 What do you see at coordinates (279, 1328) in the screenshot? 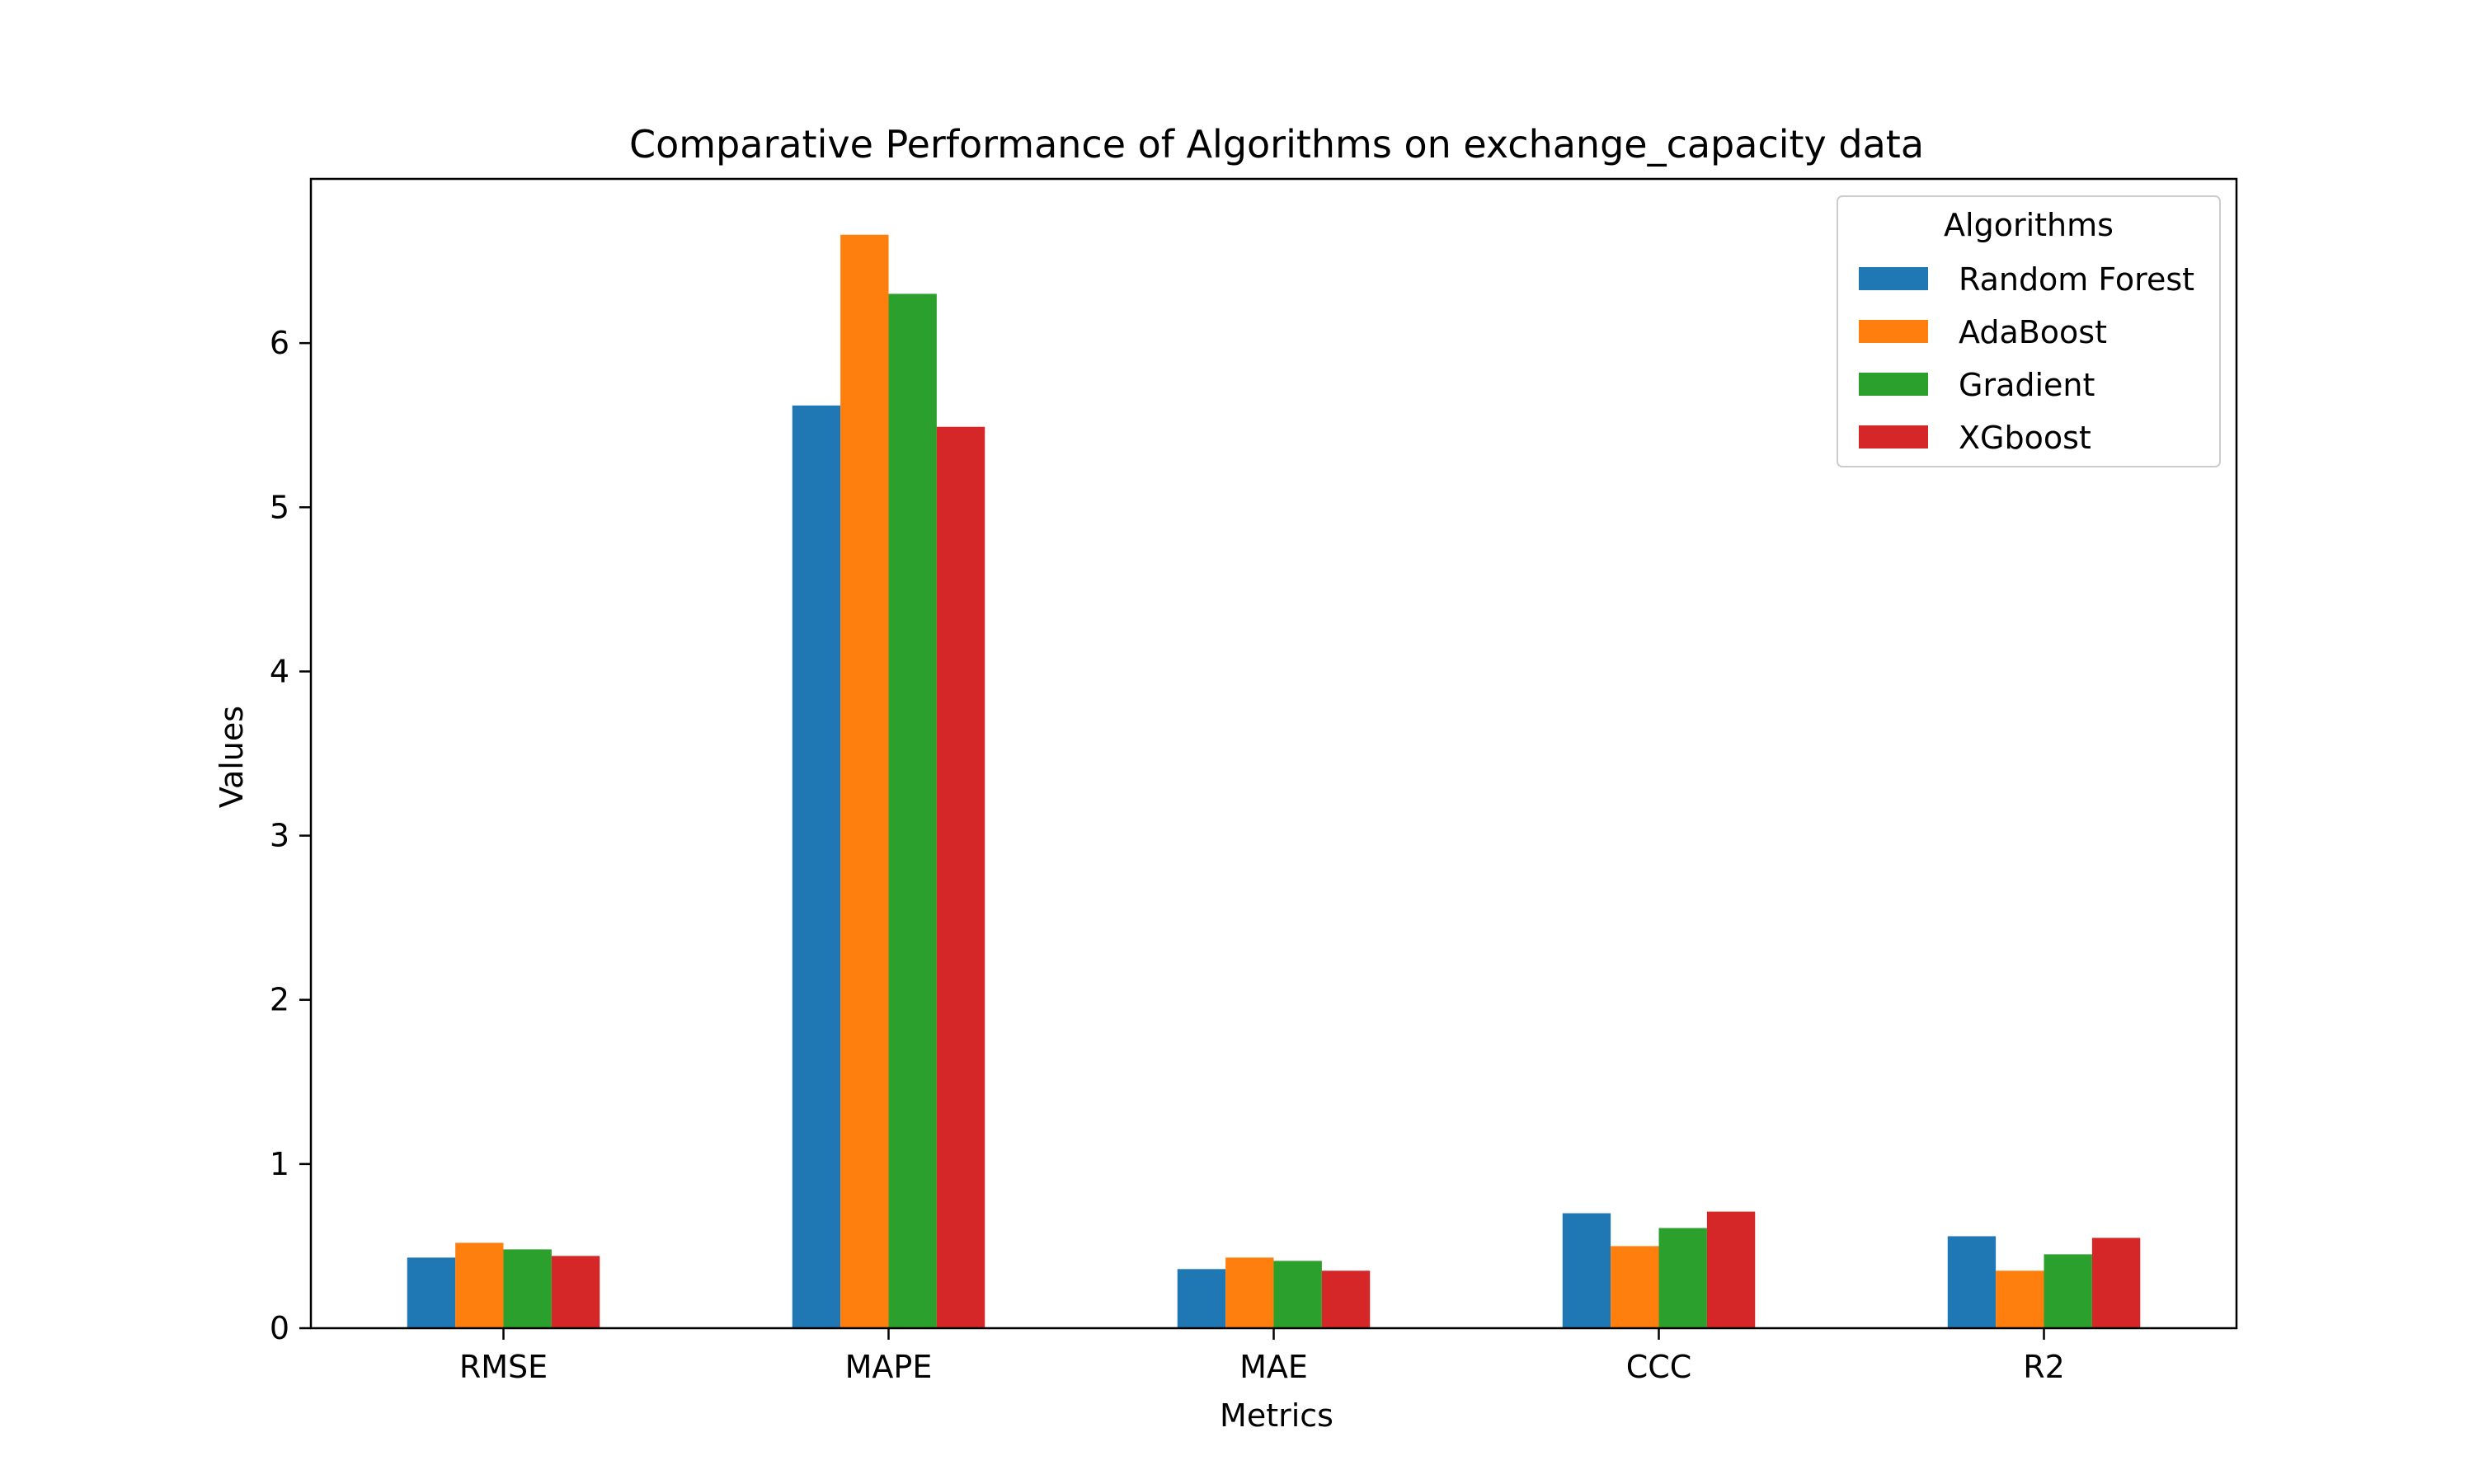
I see `y-tick-label: 0` at bounding box center [279, 1328].